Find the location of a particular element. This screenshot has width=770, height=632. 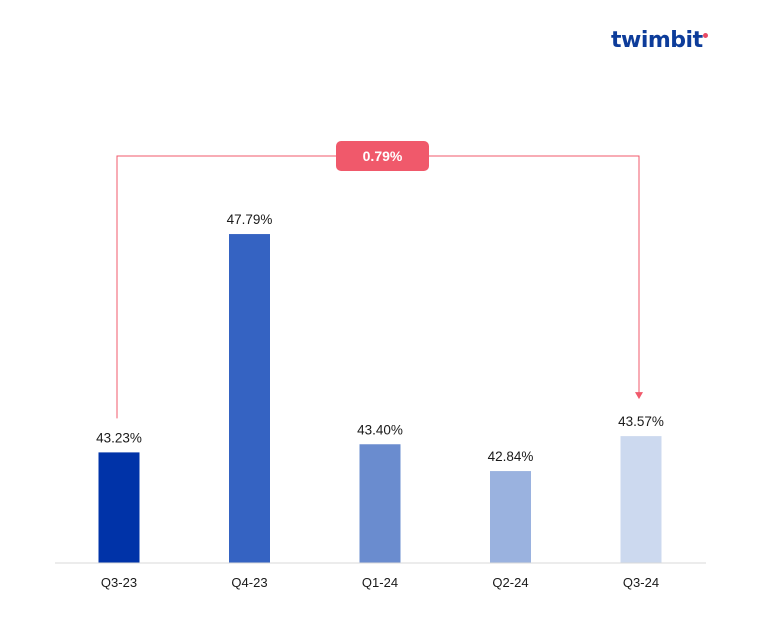

x-tick-q3-23: Q3-23 is located at coordinates (119, 582).